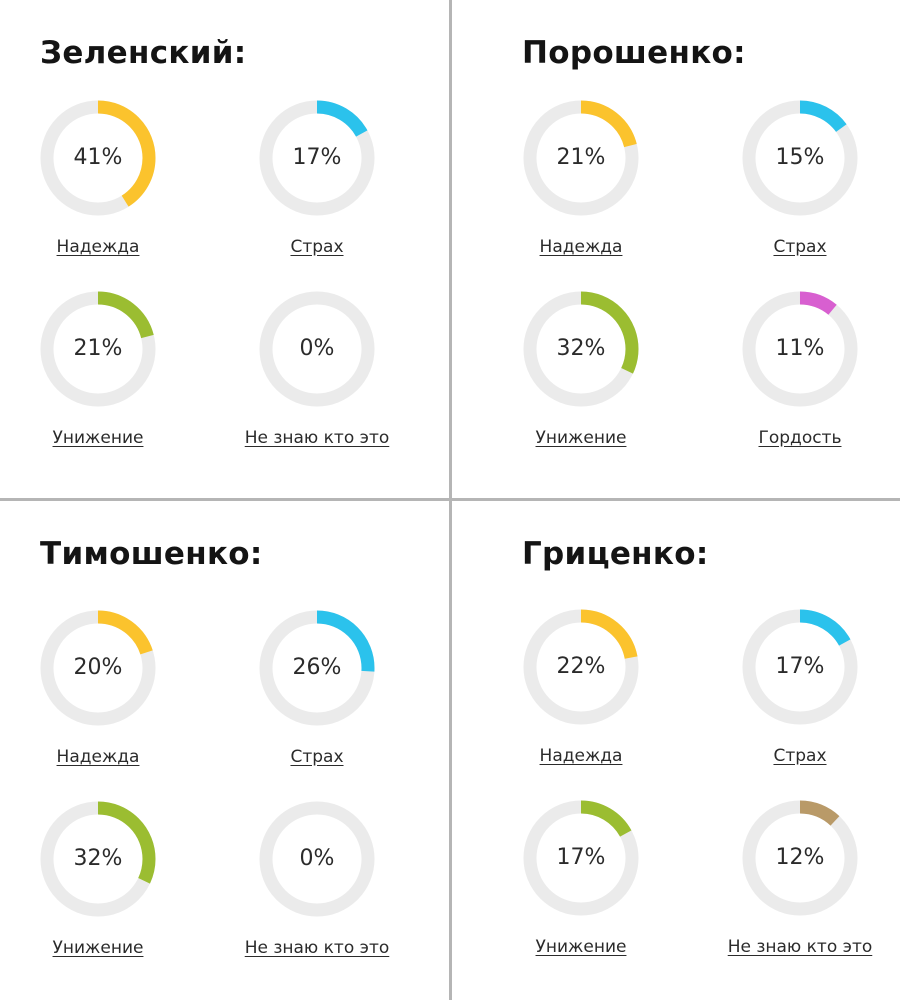 This screenshot has width=900, height=1001. I want to click on panel-title: Порошенко:, so click(634, 53).